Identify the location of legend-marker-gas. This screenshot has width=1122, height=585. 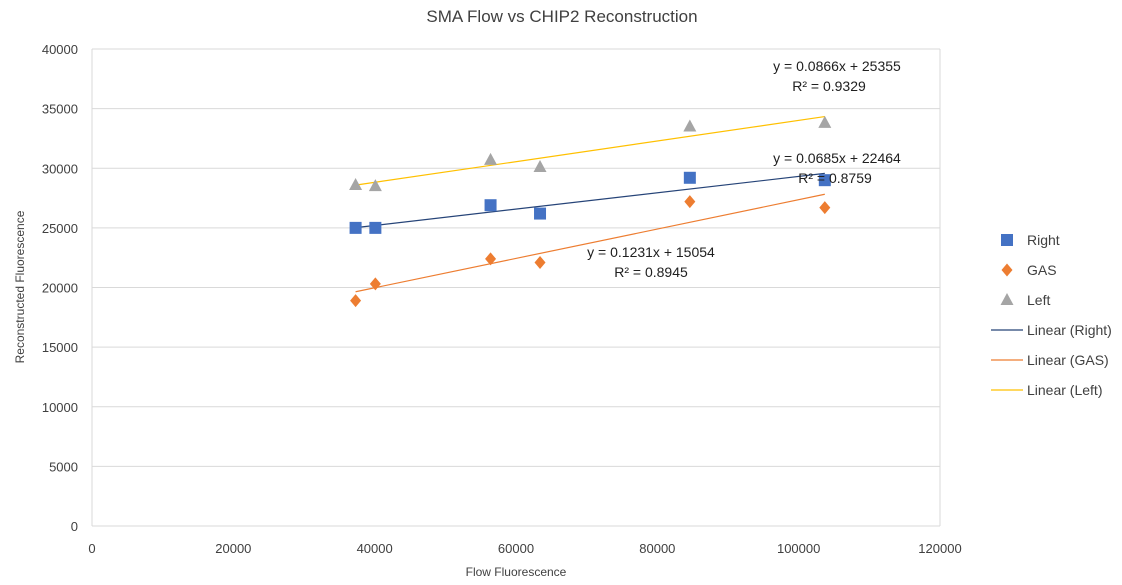
(1007, 270).